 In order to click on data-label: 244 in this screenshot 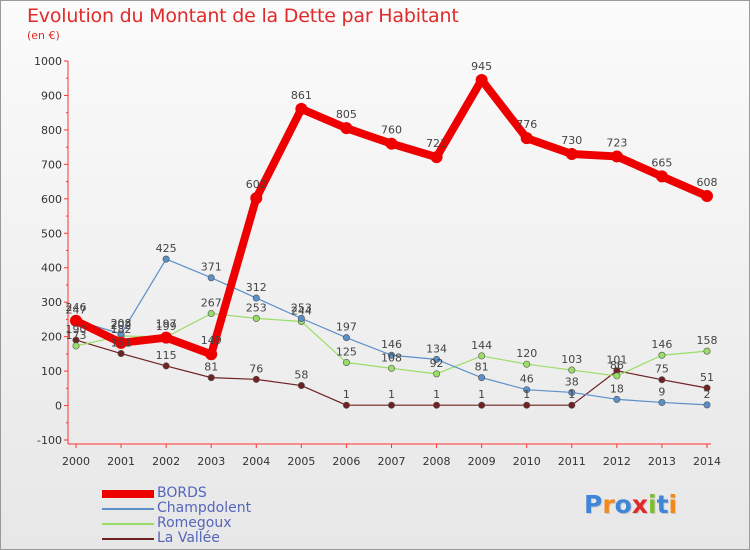, I will do `click(301, 310)`.